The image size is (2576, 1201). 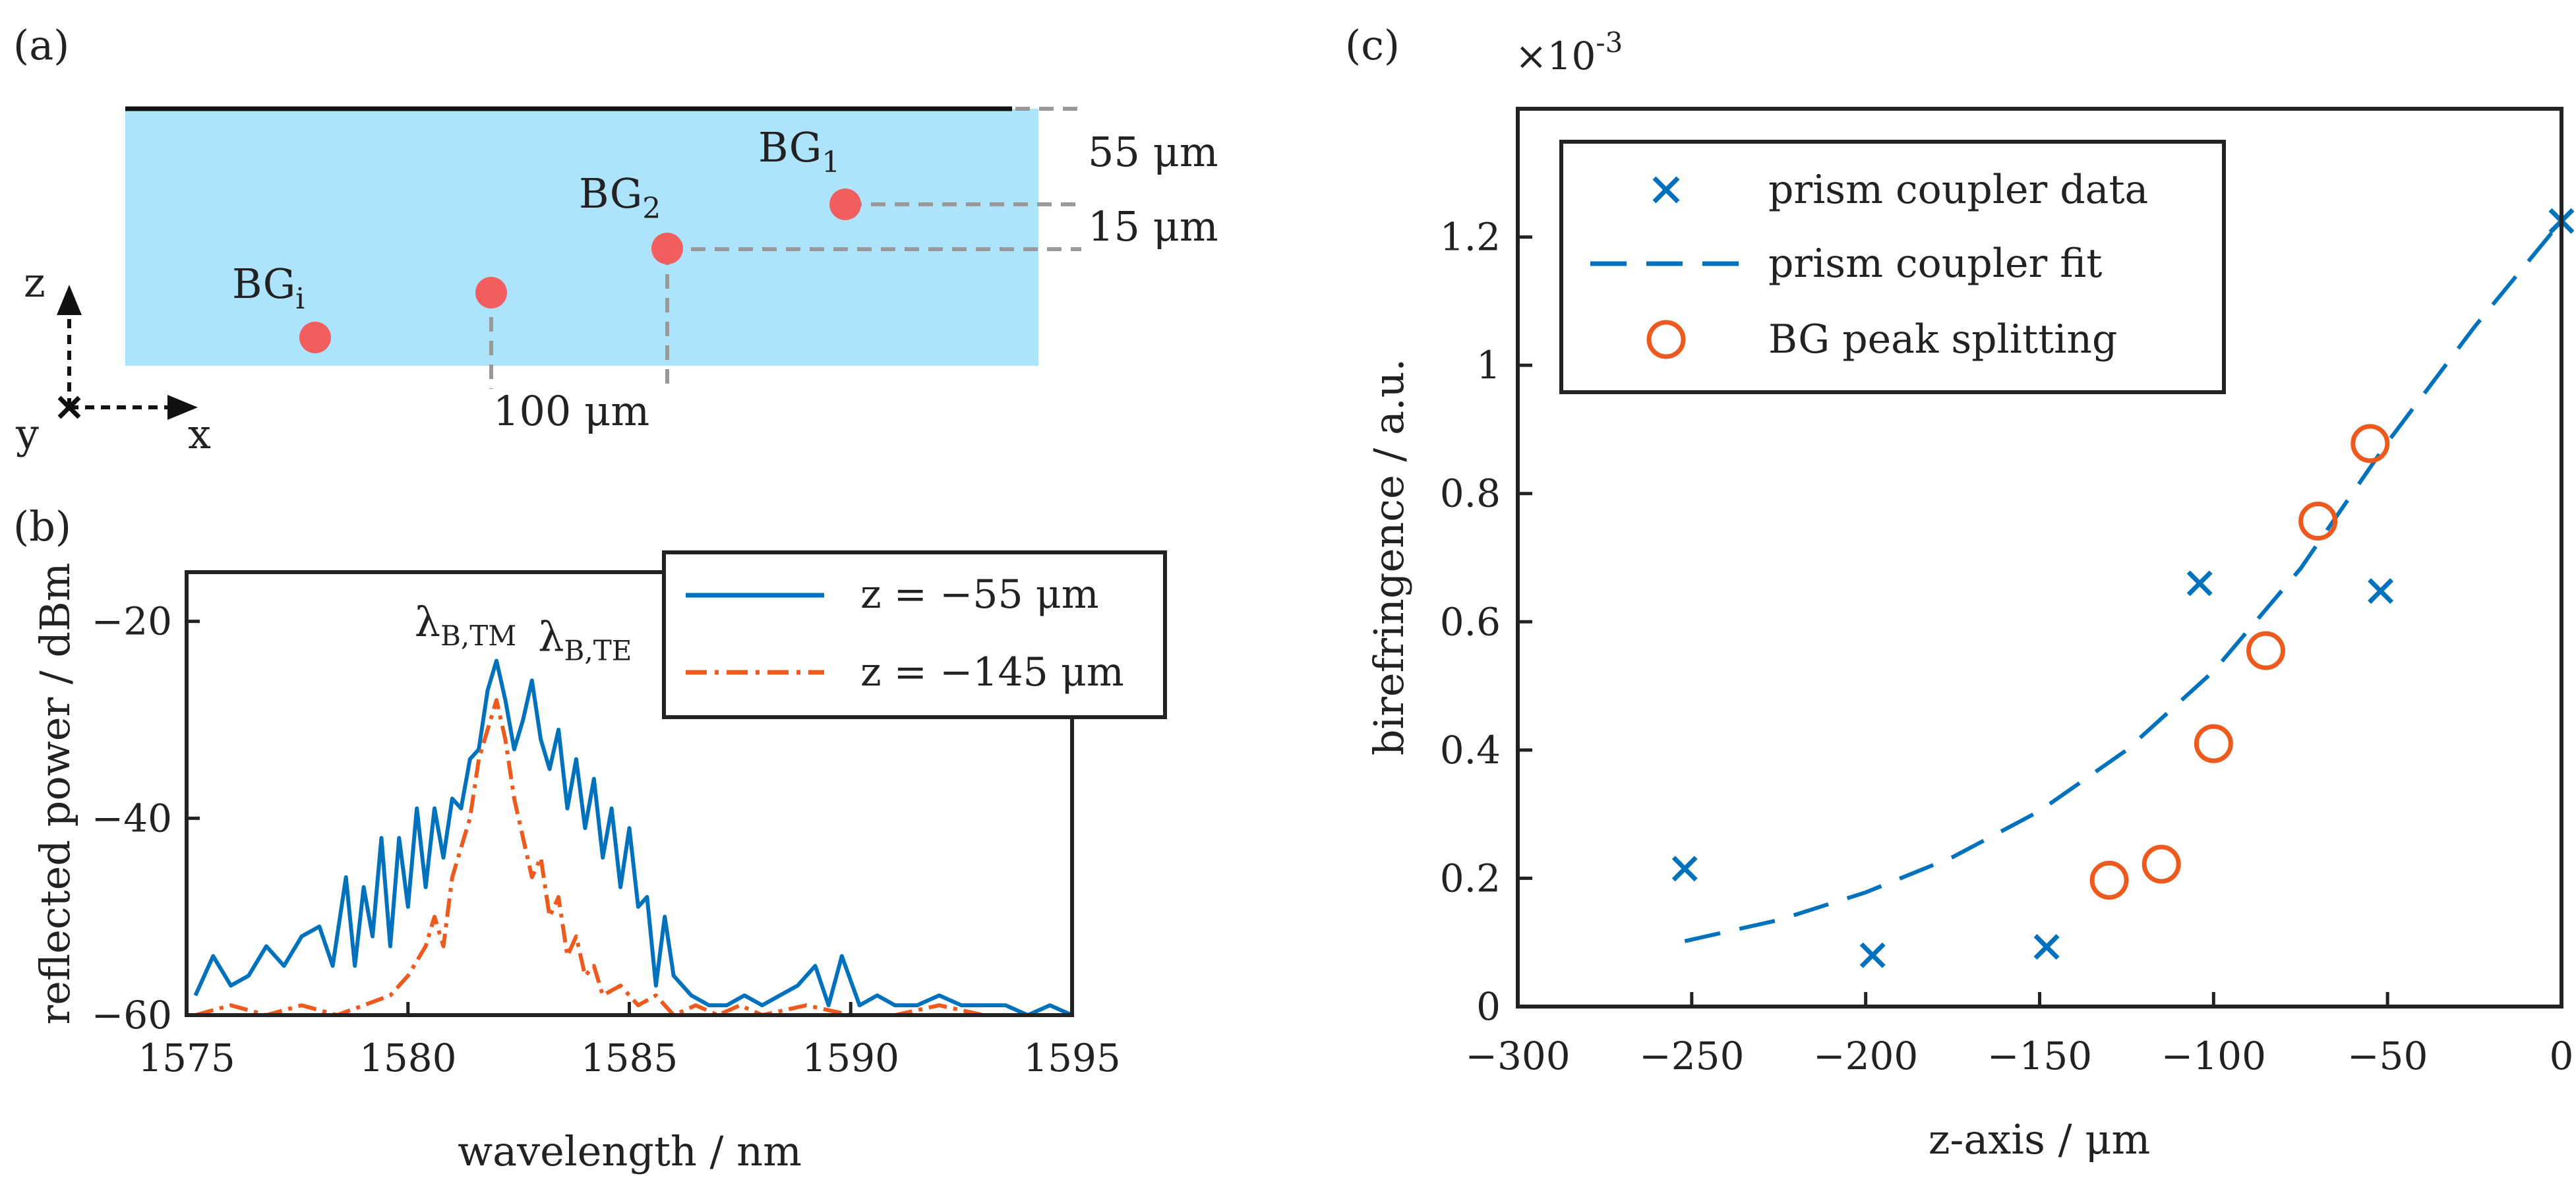 I want to click on substrate-block, so click(x=581, y=237).